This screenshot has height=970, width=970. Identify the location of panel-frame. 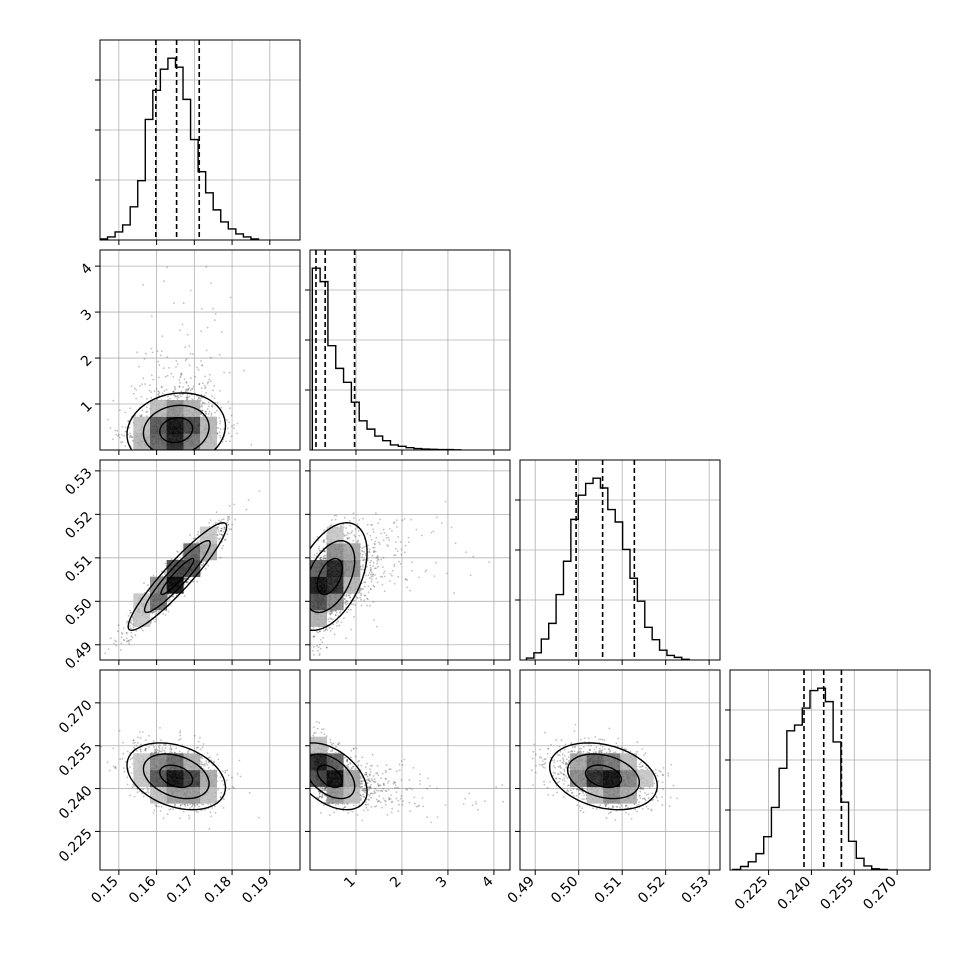
(200, 140).